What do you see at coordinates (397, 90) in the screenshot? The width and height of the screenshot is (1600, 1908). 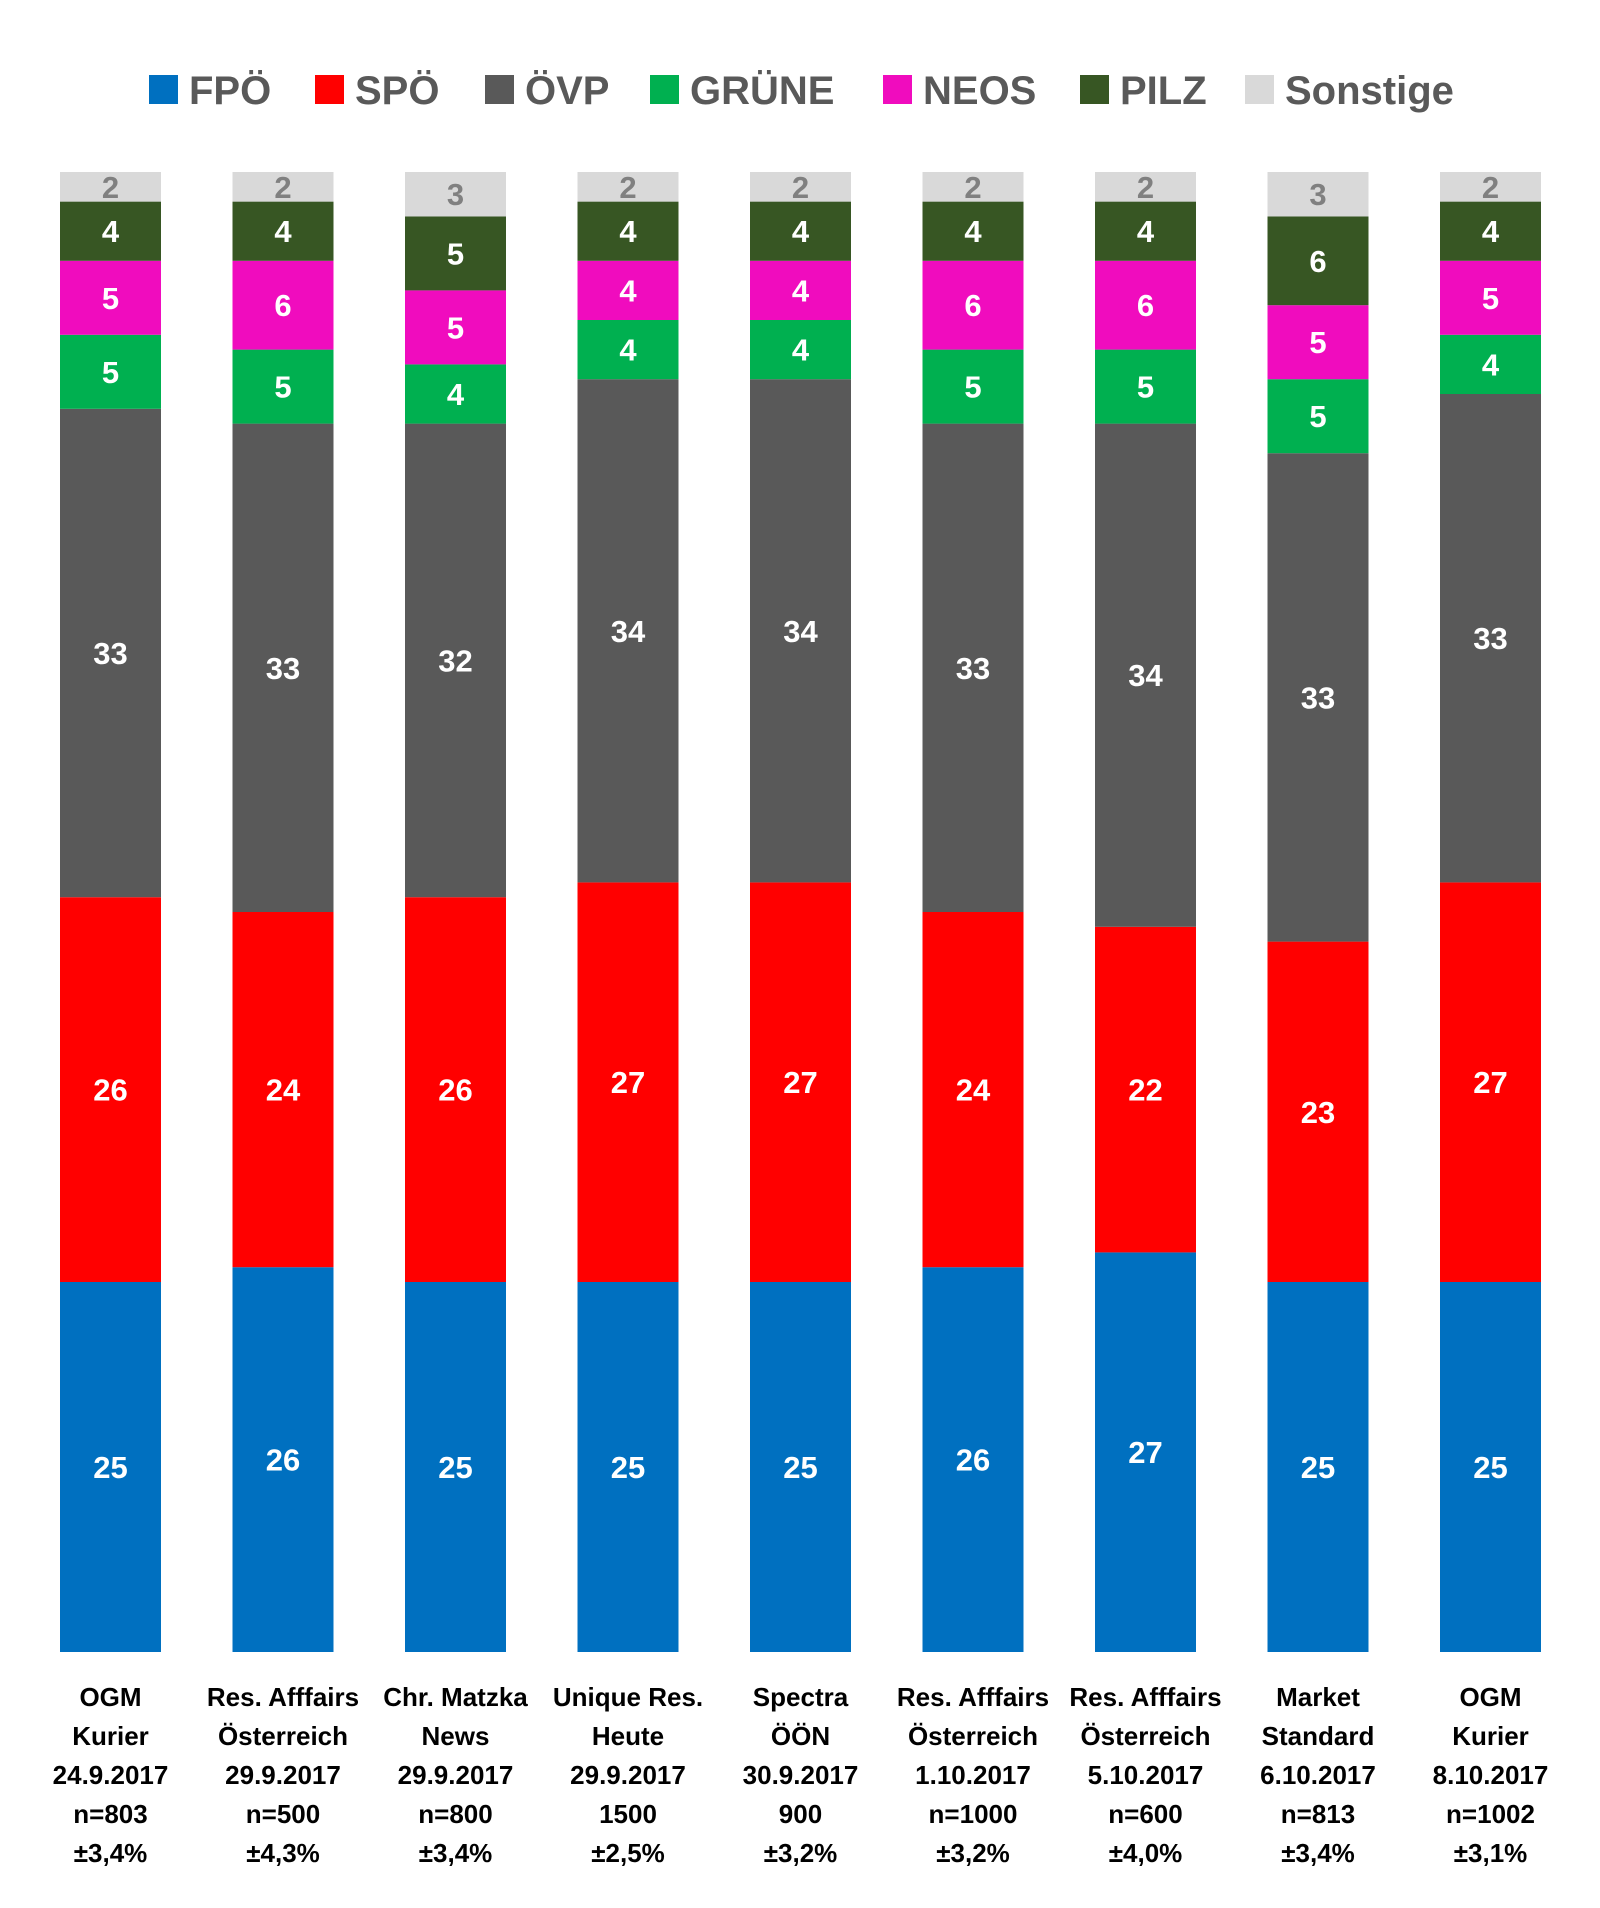 I see `legend-label-spoe: SPÖ` at bounding box center [397, 90].